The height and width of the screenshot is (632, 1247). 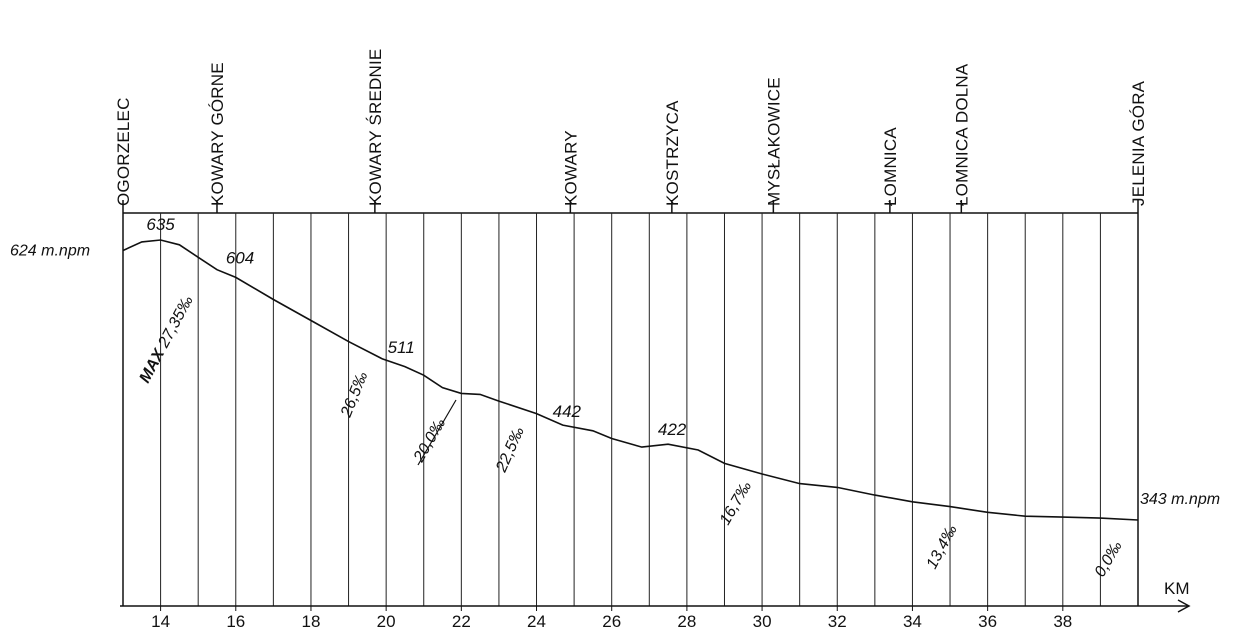 What do you see at coordinates (355, 394) in the screenshot?
I see `gradient-label: 26,5‰` at bounding box center [355, 394].